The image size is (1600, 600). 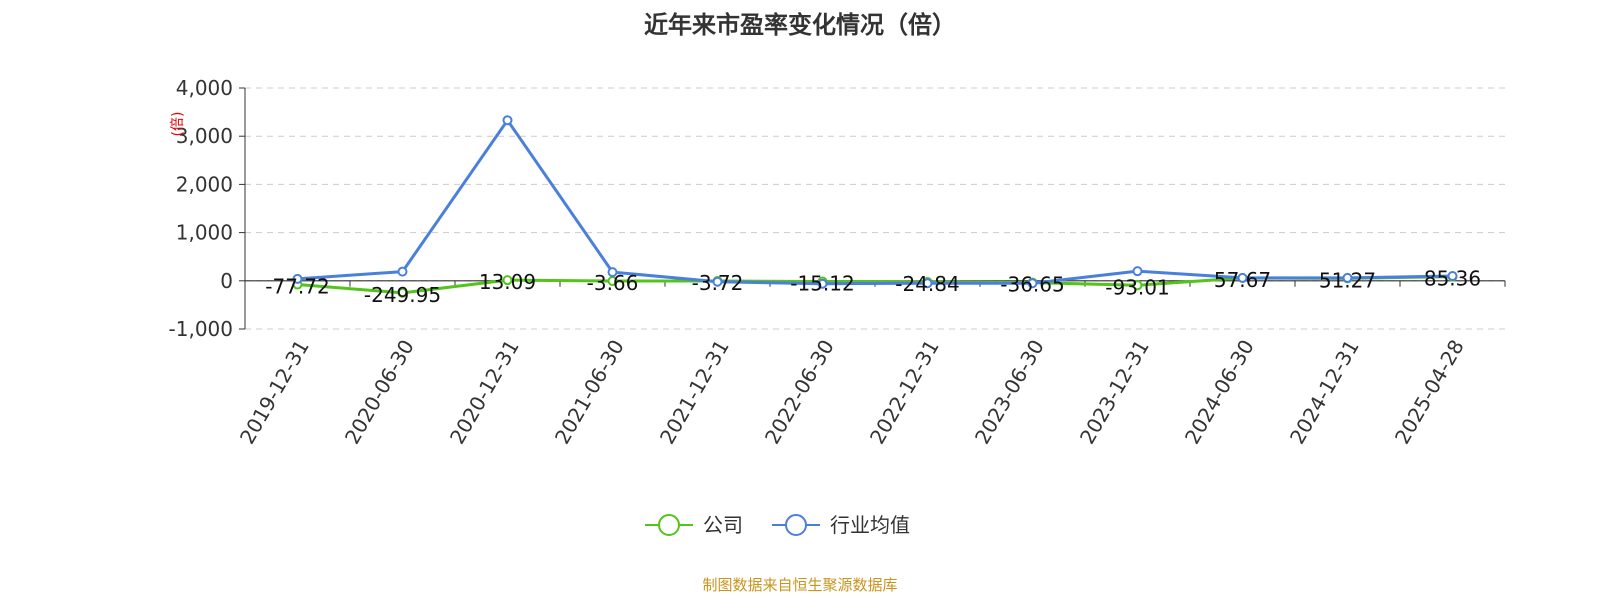 I want to click on x-tick-label: 2021-12-31, so click(x=694, y=392).